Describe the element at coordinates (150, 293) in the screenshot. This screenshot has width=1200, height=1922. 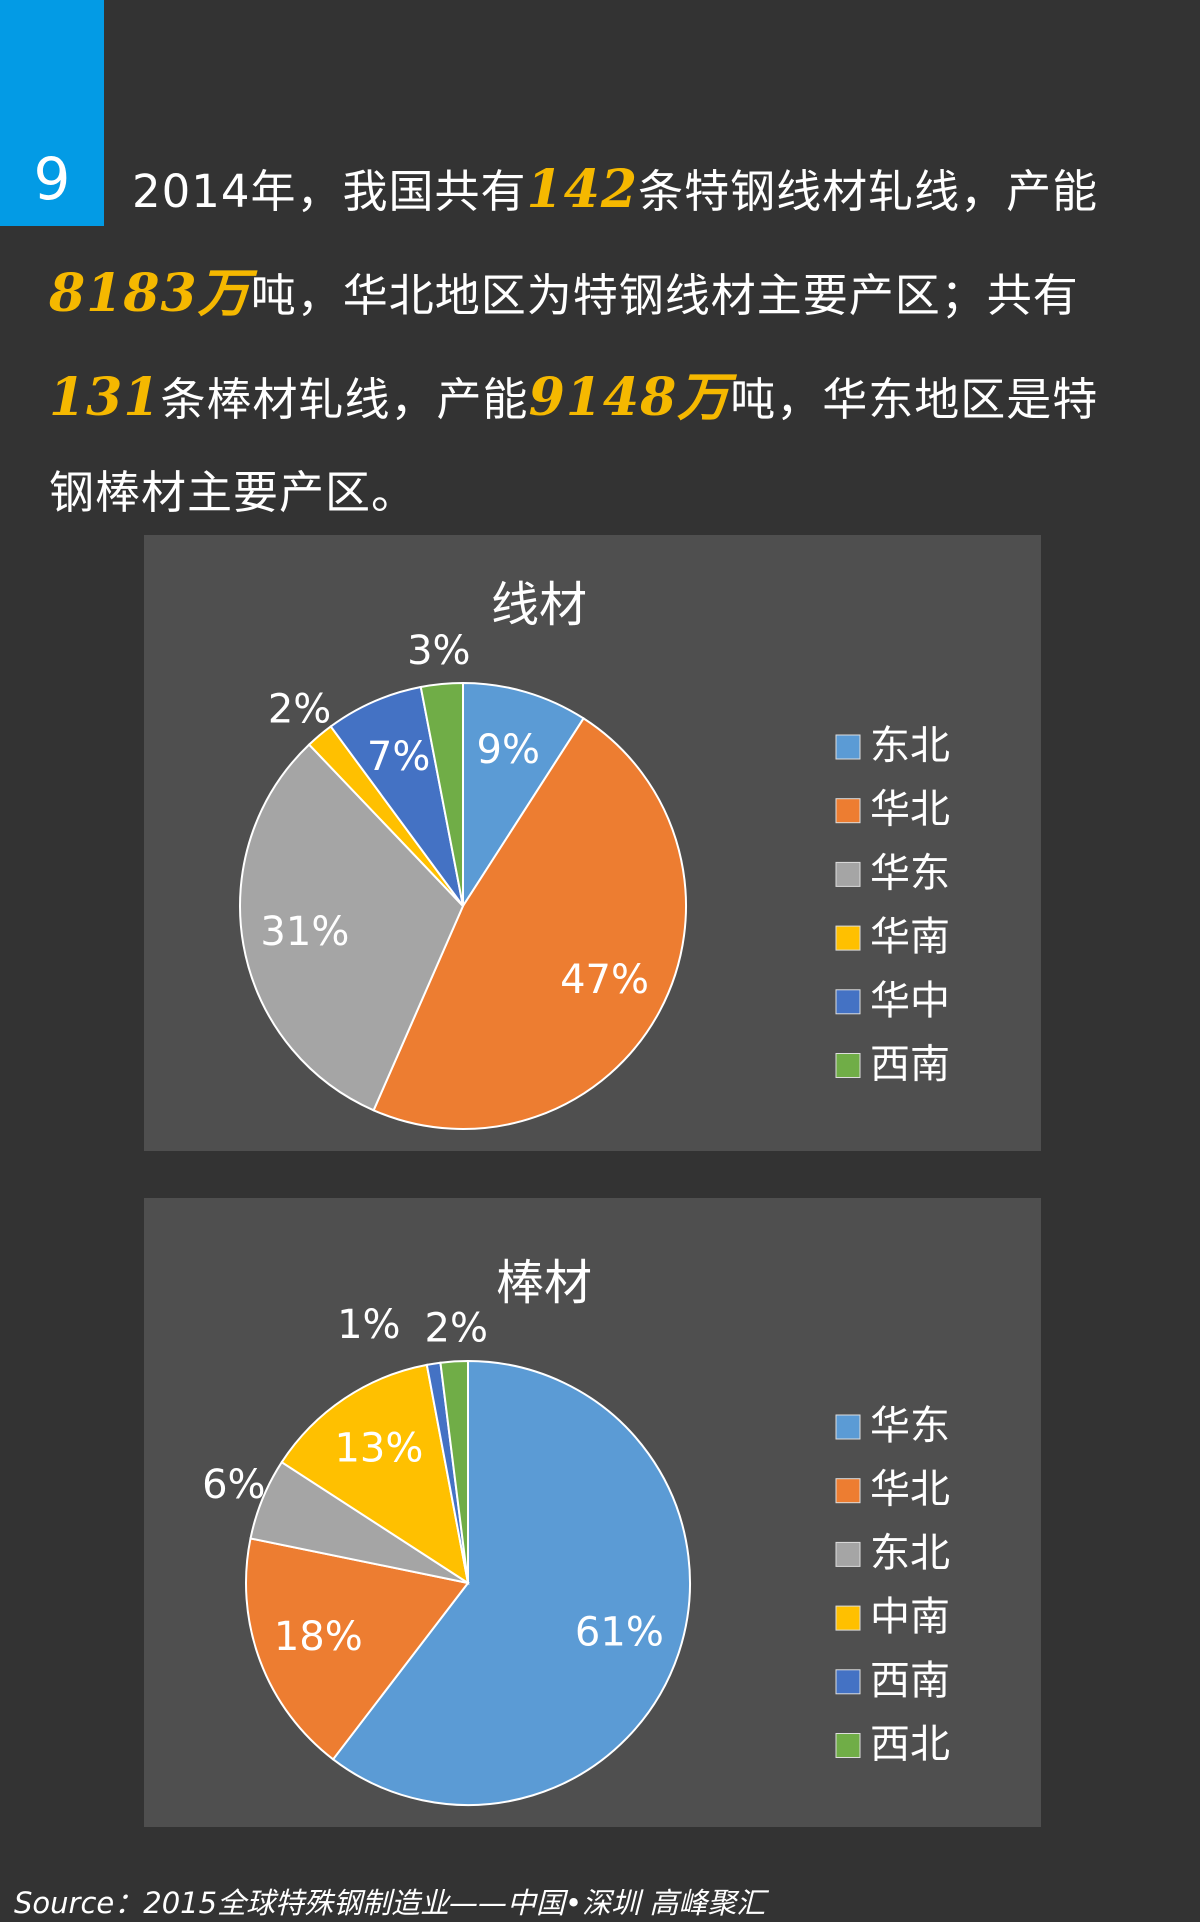
I see `highlight-number: 8183万` at that location.